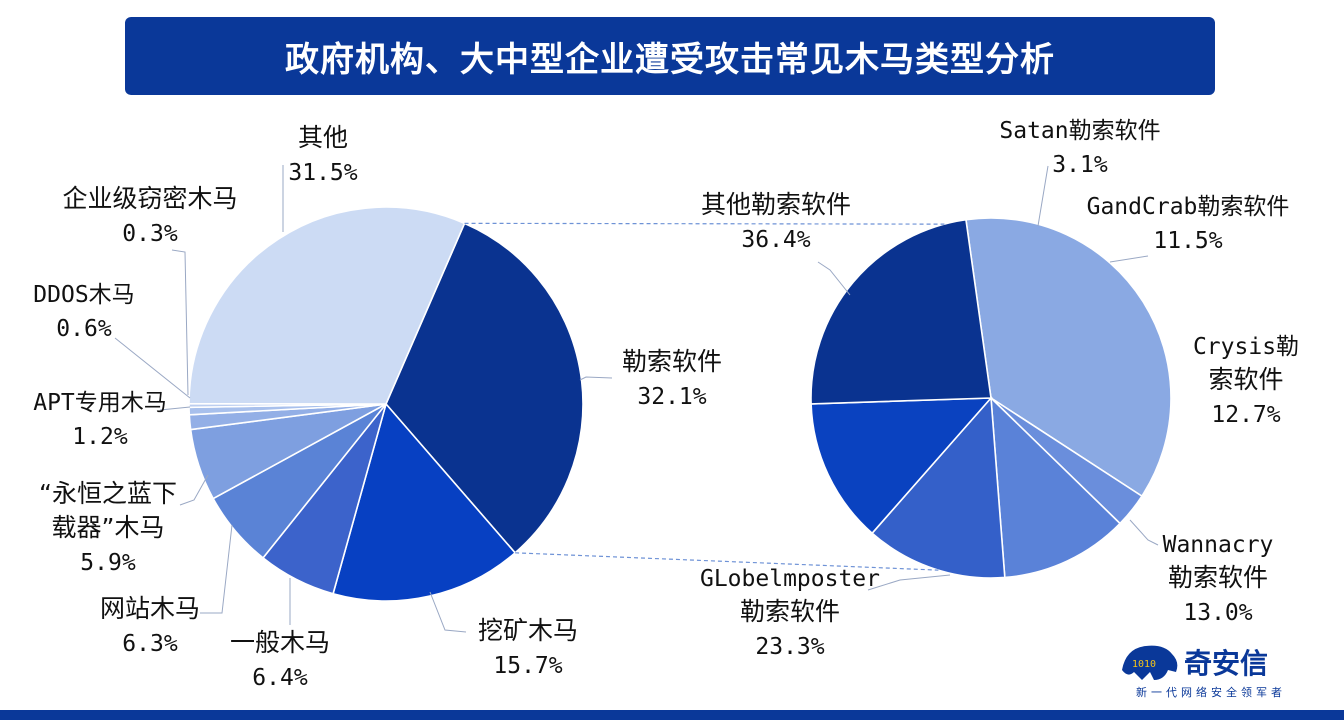 The height and width of the screenshot is (720, 1344). What do you see at coordinates (672, 715) in the screenshot?
I see `bottom-bar` at bounding box center [672, 715].